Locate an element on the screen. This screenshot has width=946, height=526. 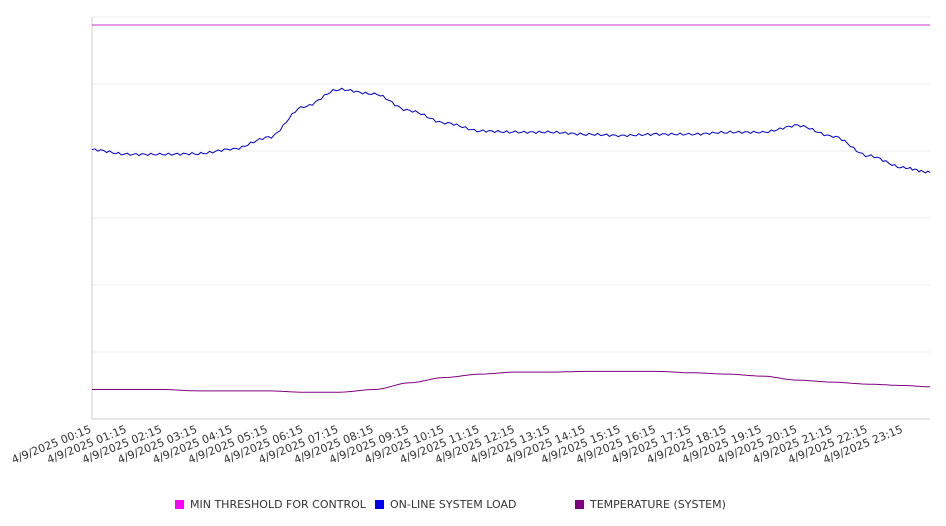
series-line-temperature-system is located at coordinates (511, 381).